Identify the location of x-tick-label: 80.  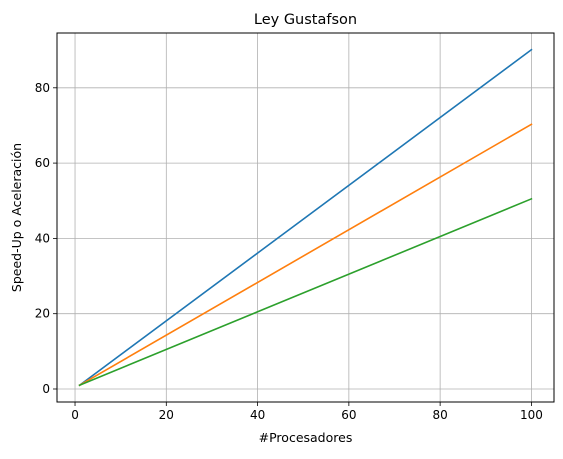
(439, 415).